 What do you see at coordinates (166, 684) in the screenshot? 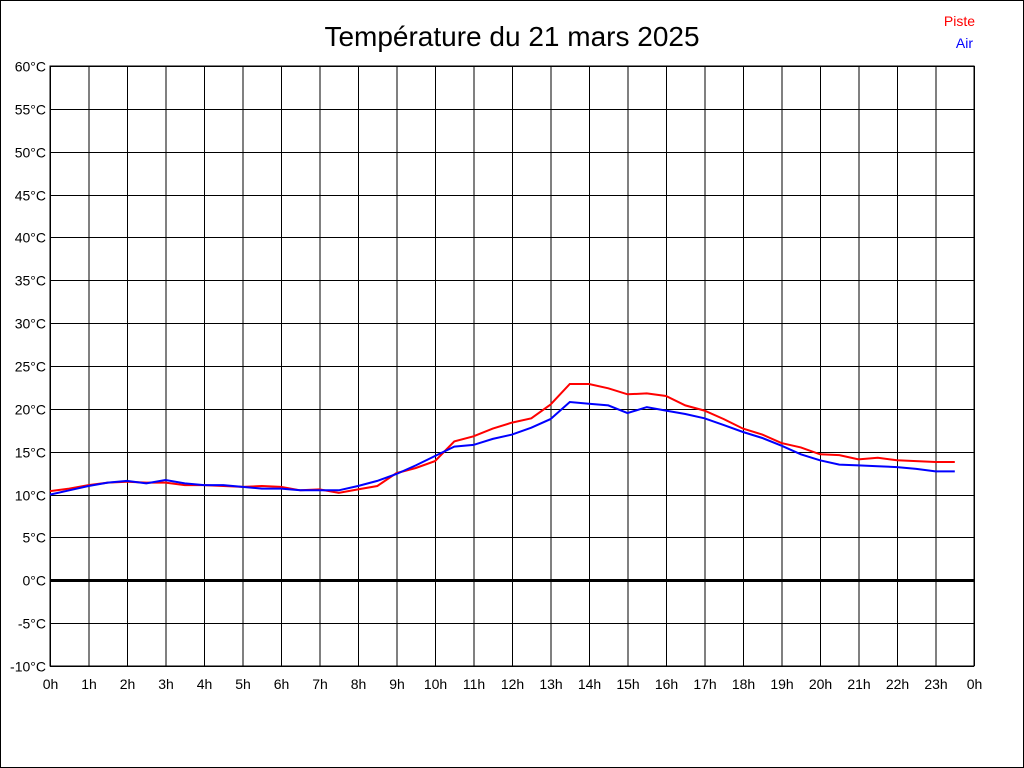
I see `x-tick-label: 3h` at bounding box center [166, 684].